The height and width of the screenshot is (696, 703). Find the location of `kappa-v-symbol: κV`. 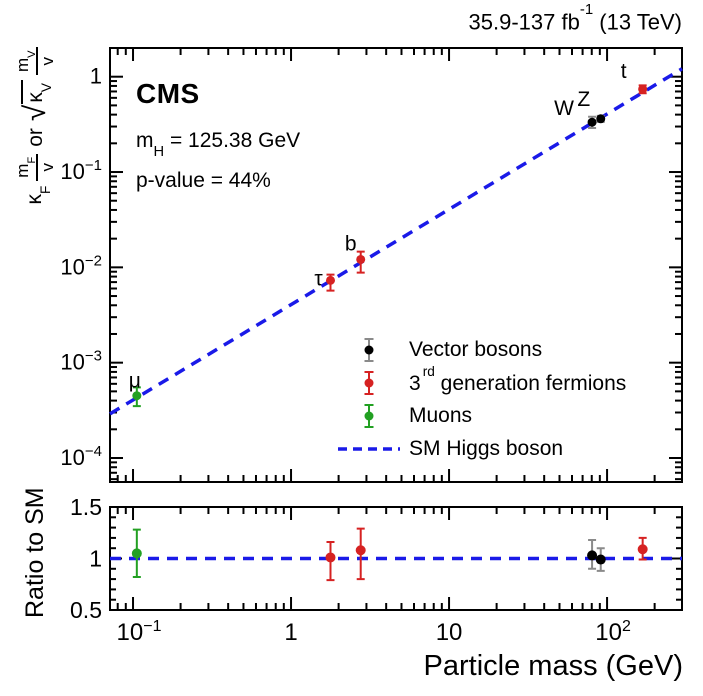

kappa-v-symbol: κV is located at coordinates (37, 92).